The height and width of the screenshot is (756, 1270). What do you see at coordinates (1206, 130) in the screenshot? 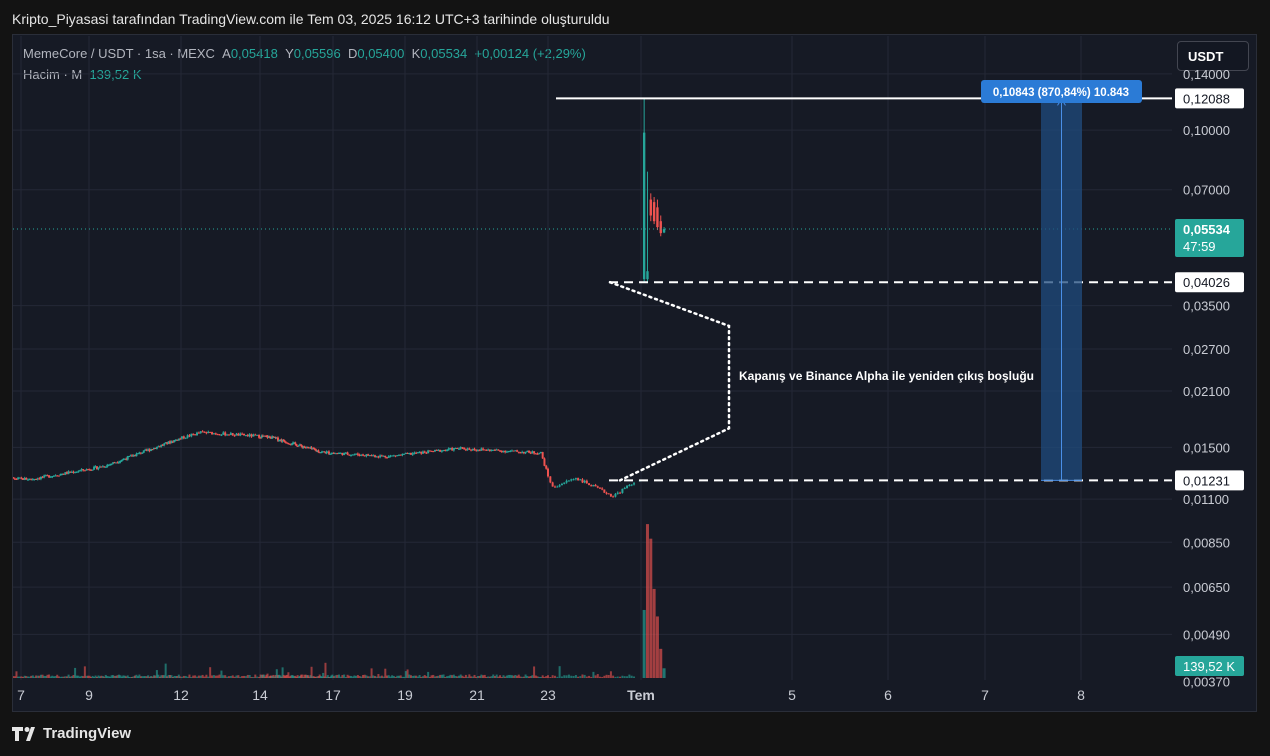
I see `y-tick-label: 0,10000` at bounding box center [1206, 130].